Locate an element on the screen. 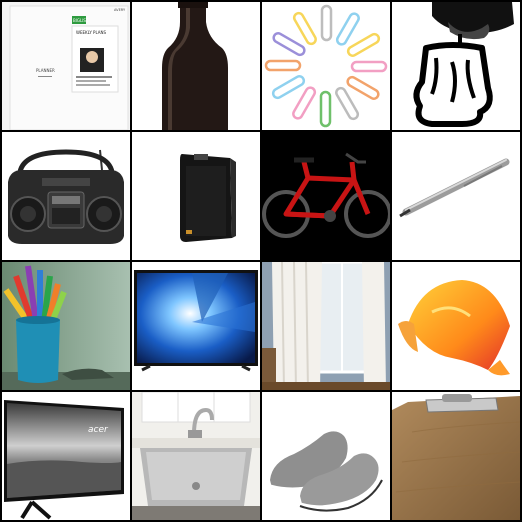 The image size is (522, 522). bottle-image is located at coordinates (196, 66).